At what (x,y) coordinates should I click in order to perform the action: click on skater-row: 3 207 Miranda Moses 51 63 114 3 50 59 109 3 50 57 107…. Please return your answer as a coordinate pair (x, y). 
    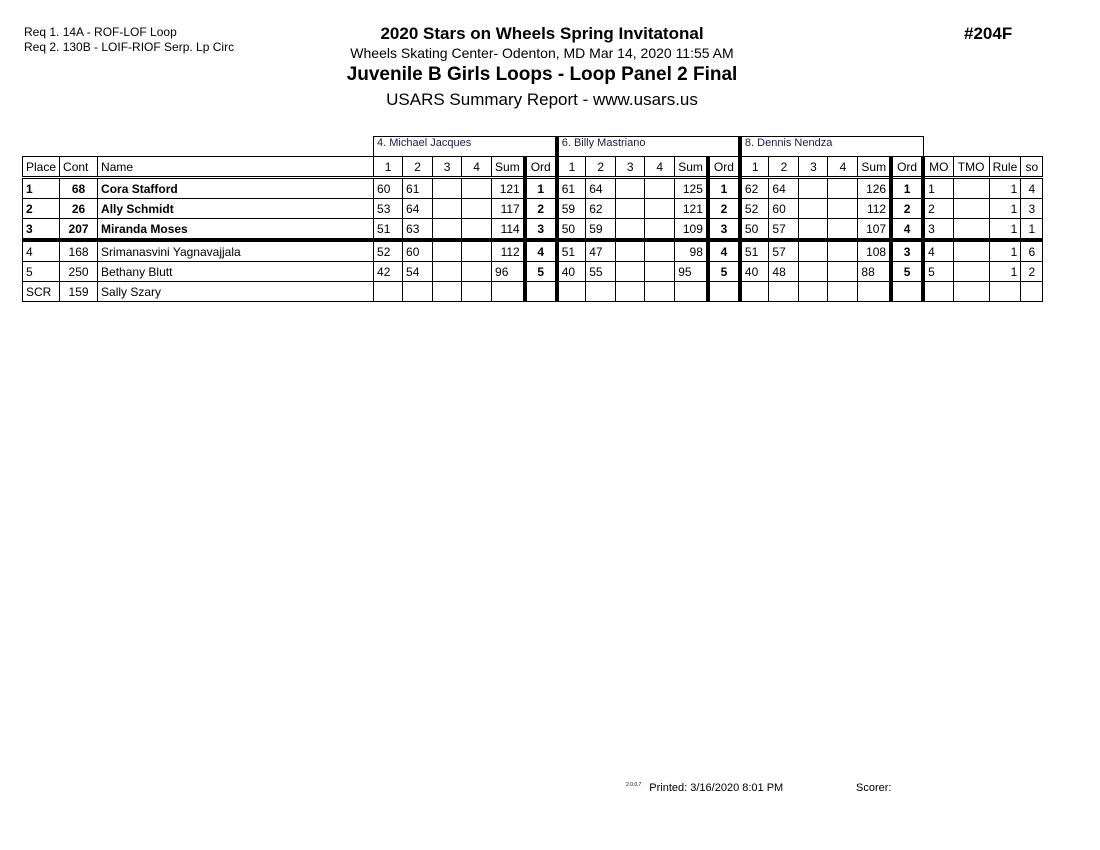
    Looking at the image, I should click on (532, 230).